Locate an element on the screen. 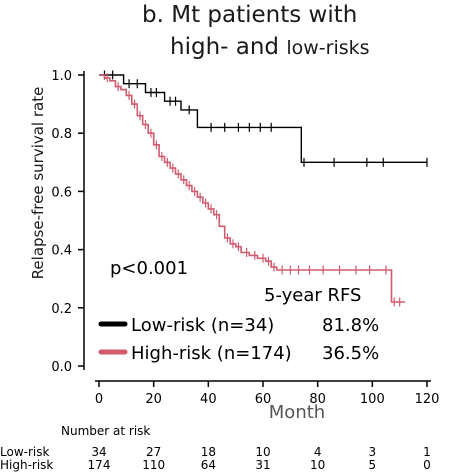 Image resolution: width=474 pixels, height=474 pixels. low-risk-curve is located at coordinates (263, 118).